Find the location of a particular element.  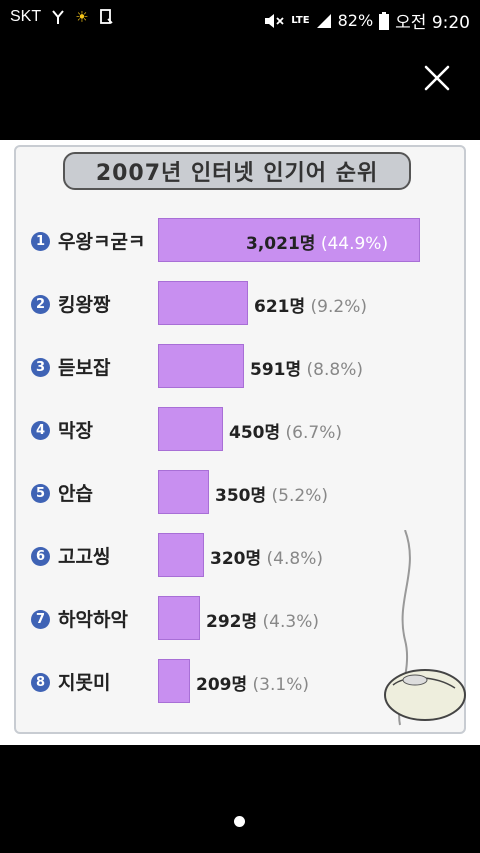

value-label: 621명 (9.2%) is located at coordinates (310, 304).